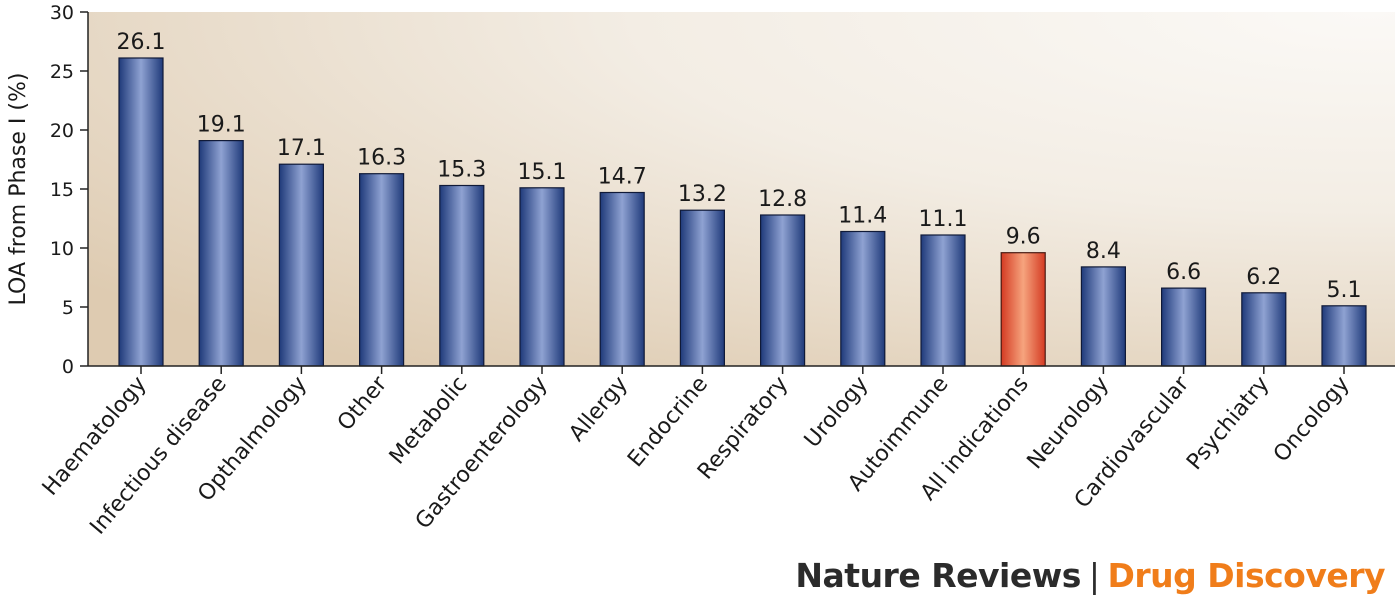  Describe the element at coordinates (1068, 423) in the screenshot. I see `category-label: Neurology` at that location.